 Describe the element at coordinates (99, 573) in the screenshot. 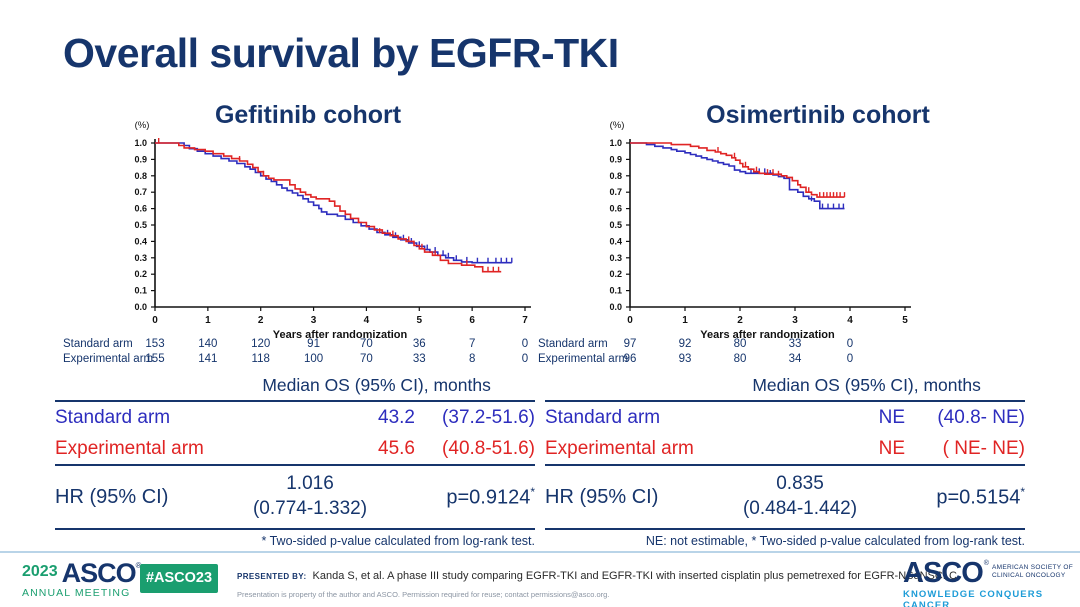

I see `asco-wordmark: ASCO` at that location.